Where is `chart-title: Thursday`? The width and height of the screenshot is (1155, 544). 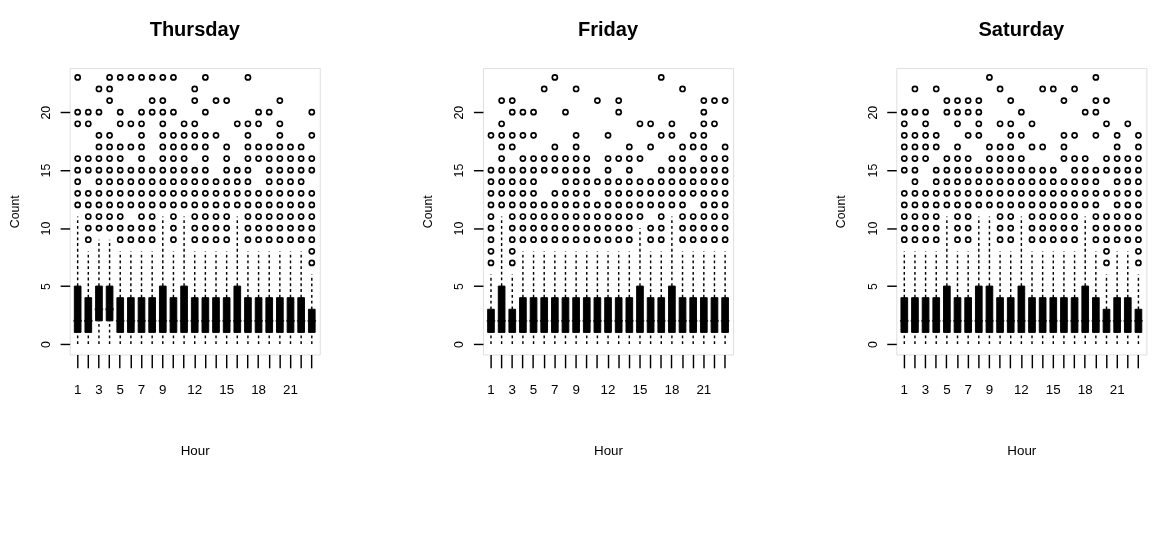
chart-title: Thursday is located at coordinates (195, 28).